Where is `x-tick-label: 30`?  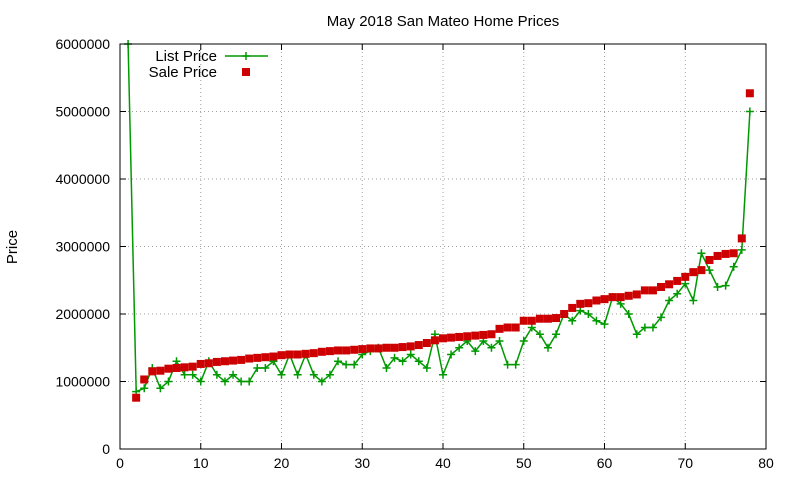 x-tick-label: 30 is located at coordinates (362, 463).